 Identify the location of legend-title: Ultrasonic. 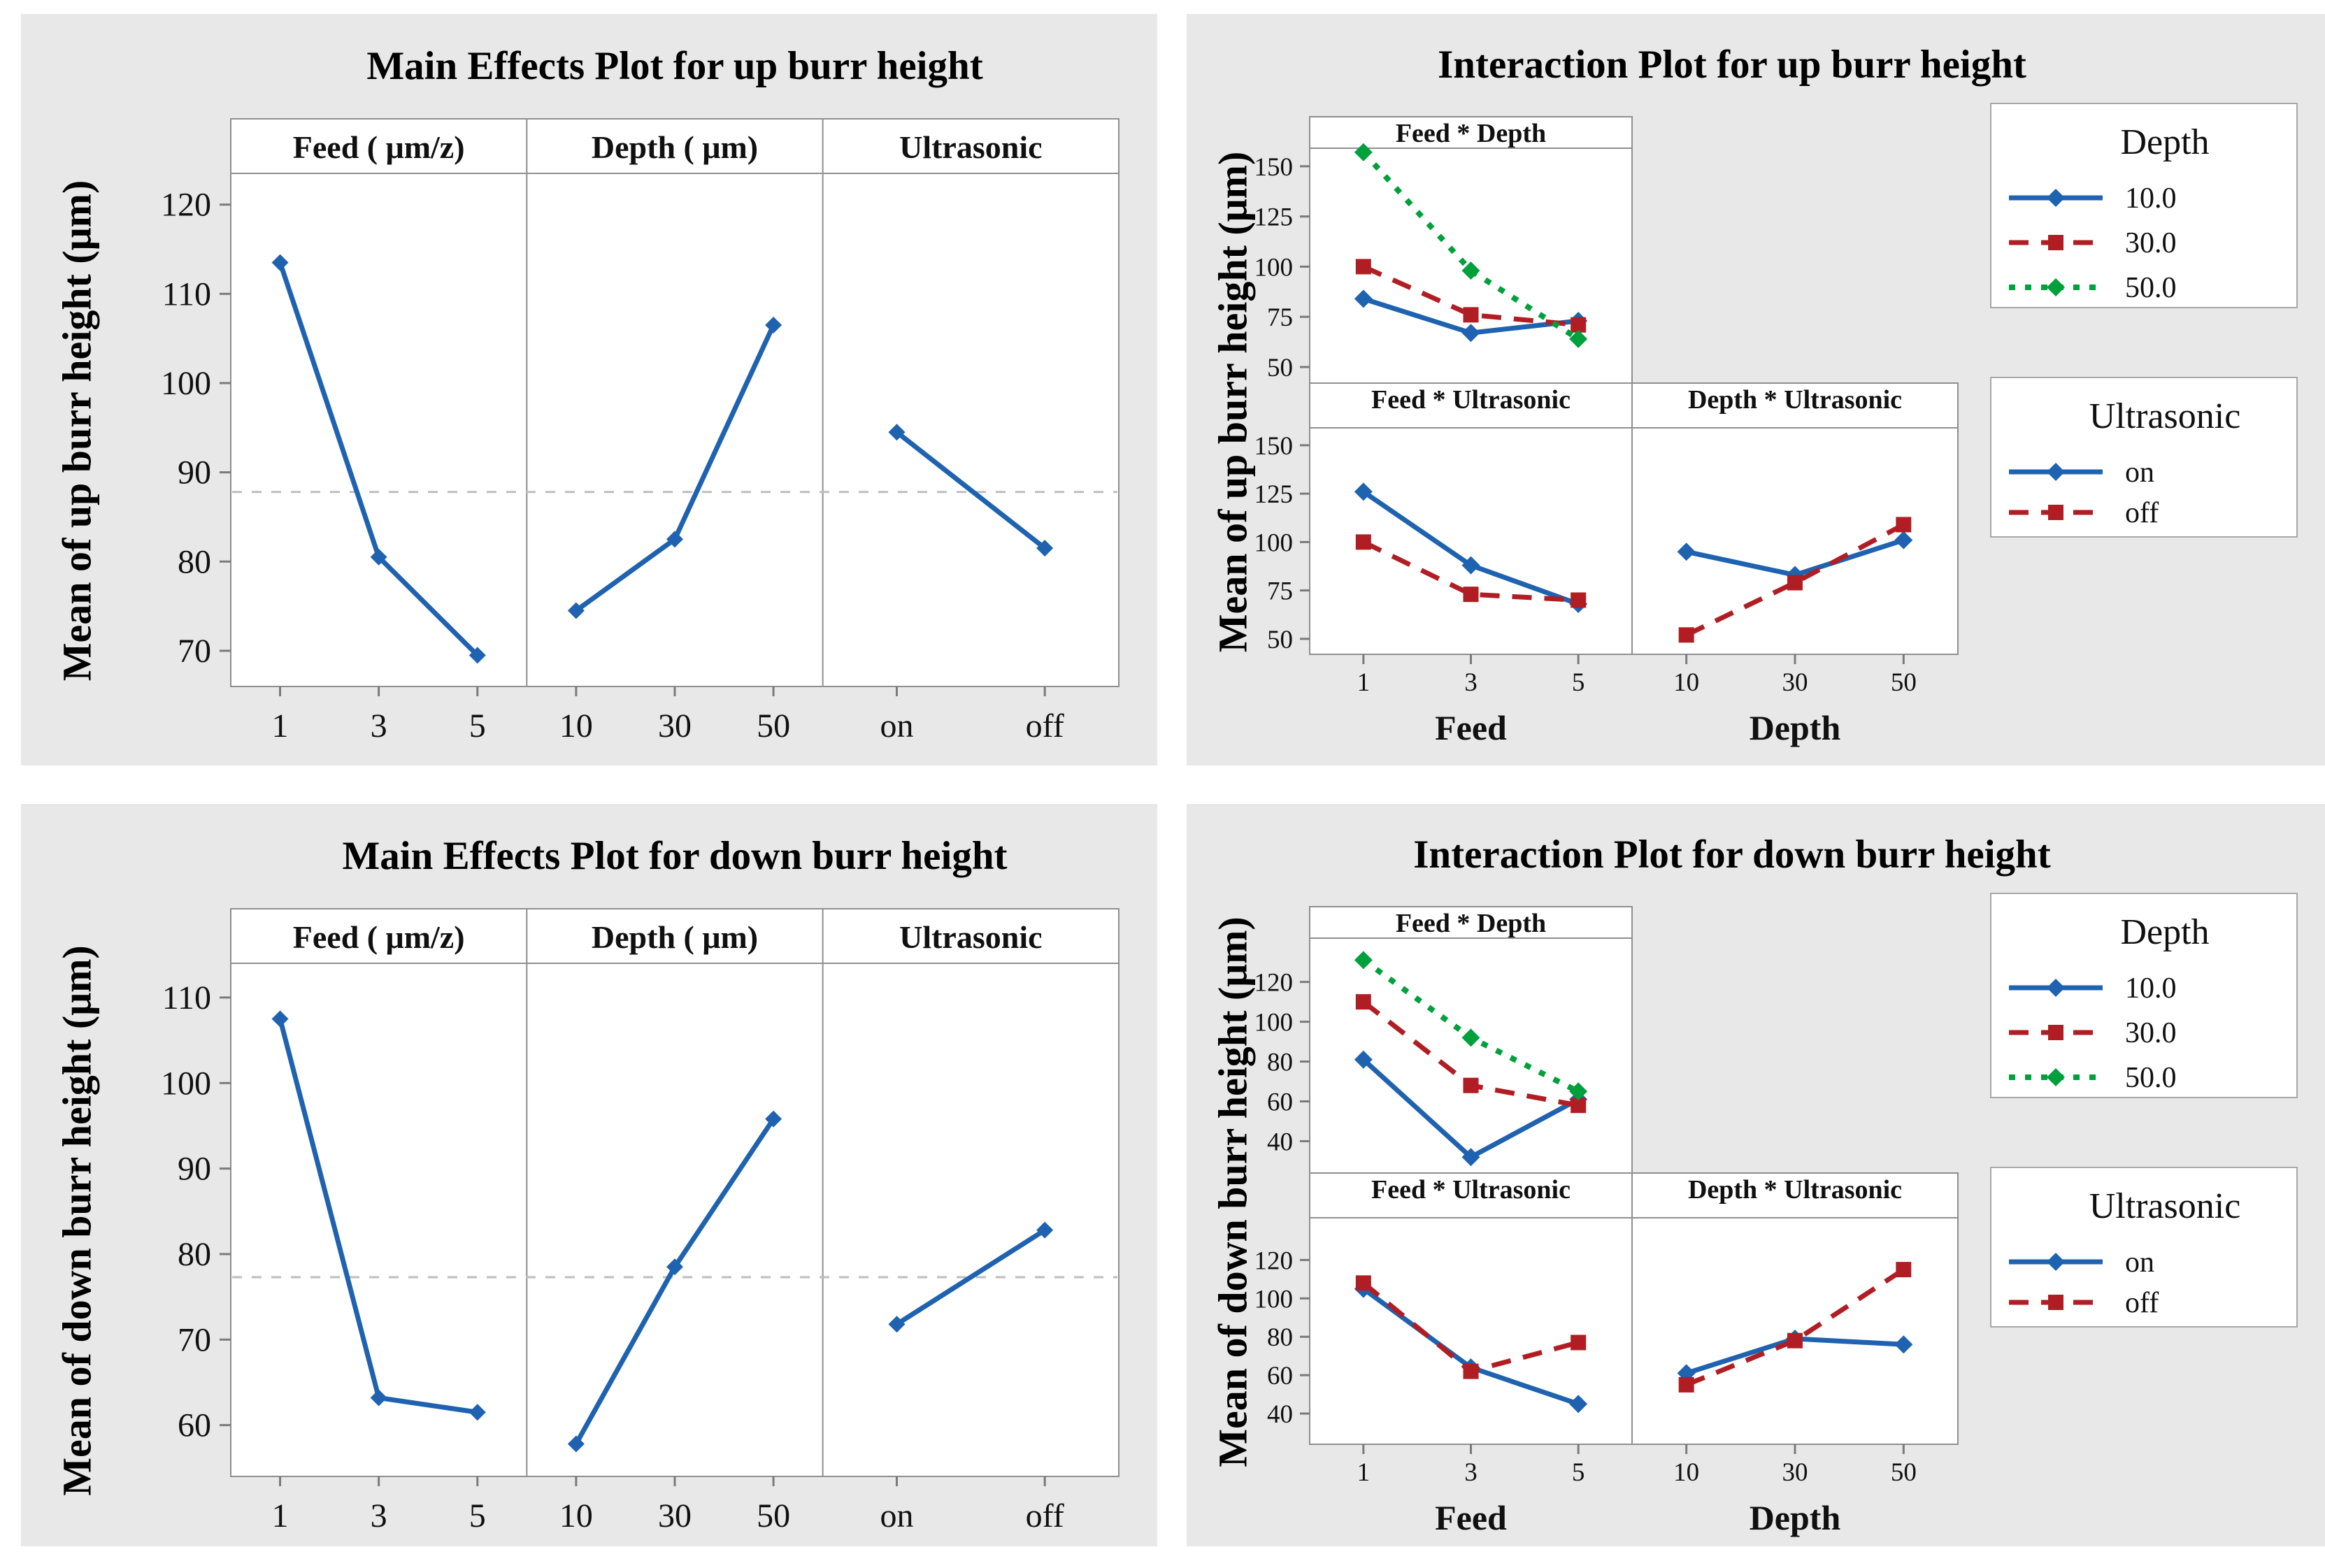
(2165, 1206).